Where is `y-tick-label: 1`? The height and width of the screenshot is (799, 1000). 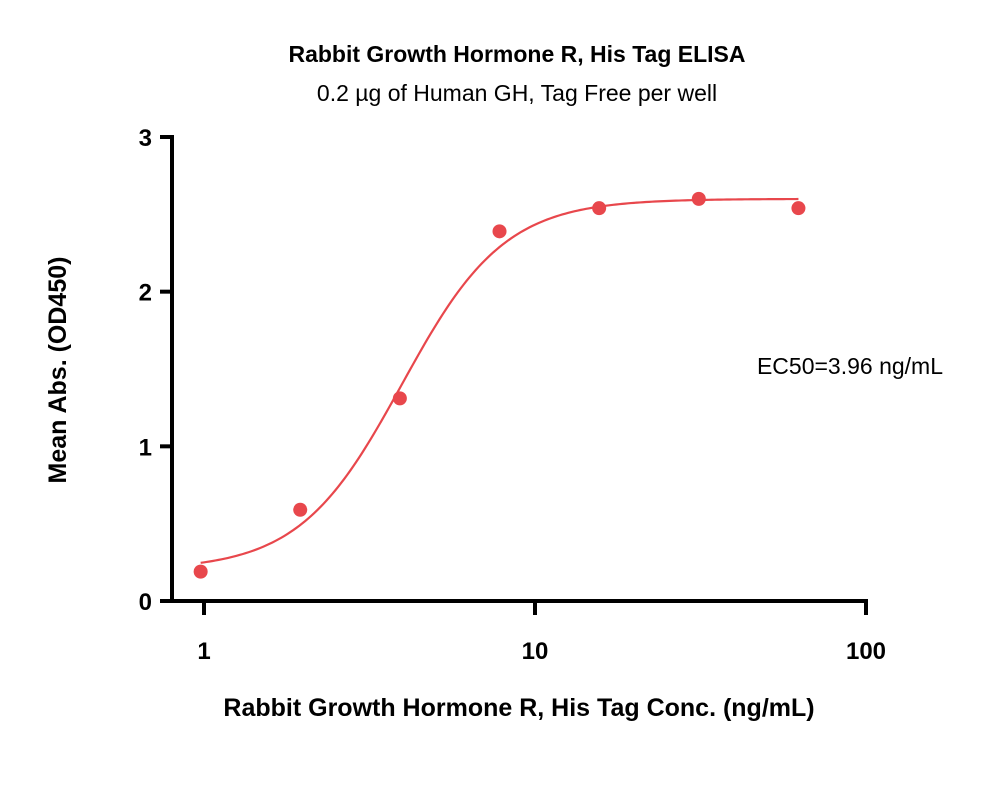 y-tick-label: 1 is located at coordinates (145, 447).